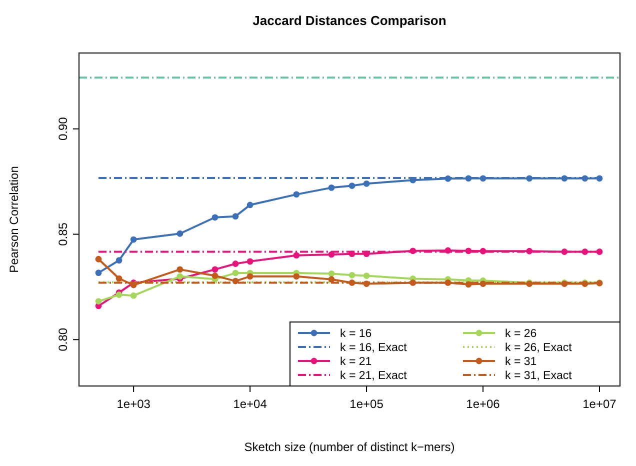  What do you see at coordinates (521, 362) in the screenshot?
I see `legend-label: k = 31` at bounding box center [521, 362].